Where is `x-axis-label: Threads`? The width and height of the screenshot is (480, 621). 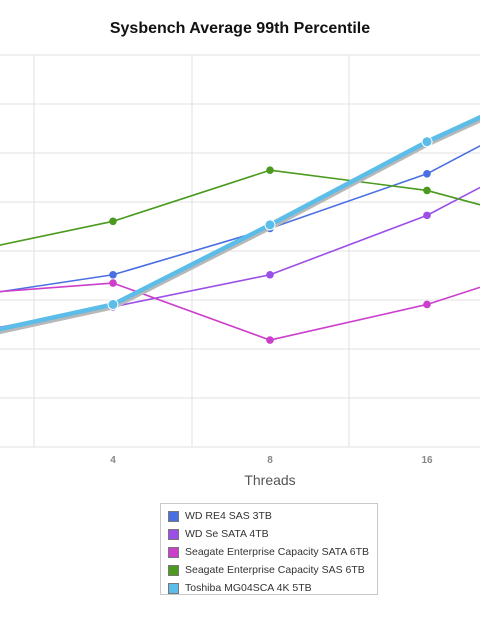
x-axis-label: Threads is located at coordinates (270, 480).